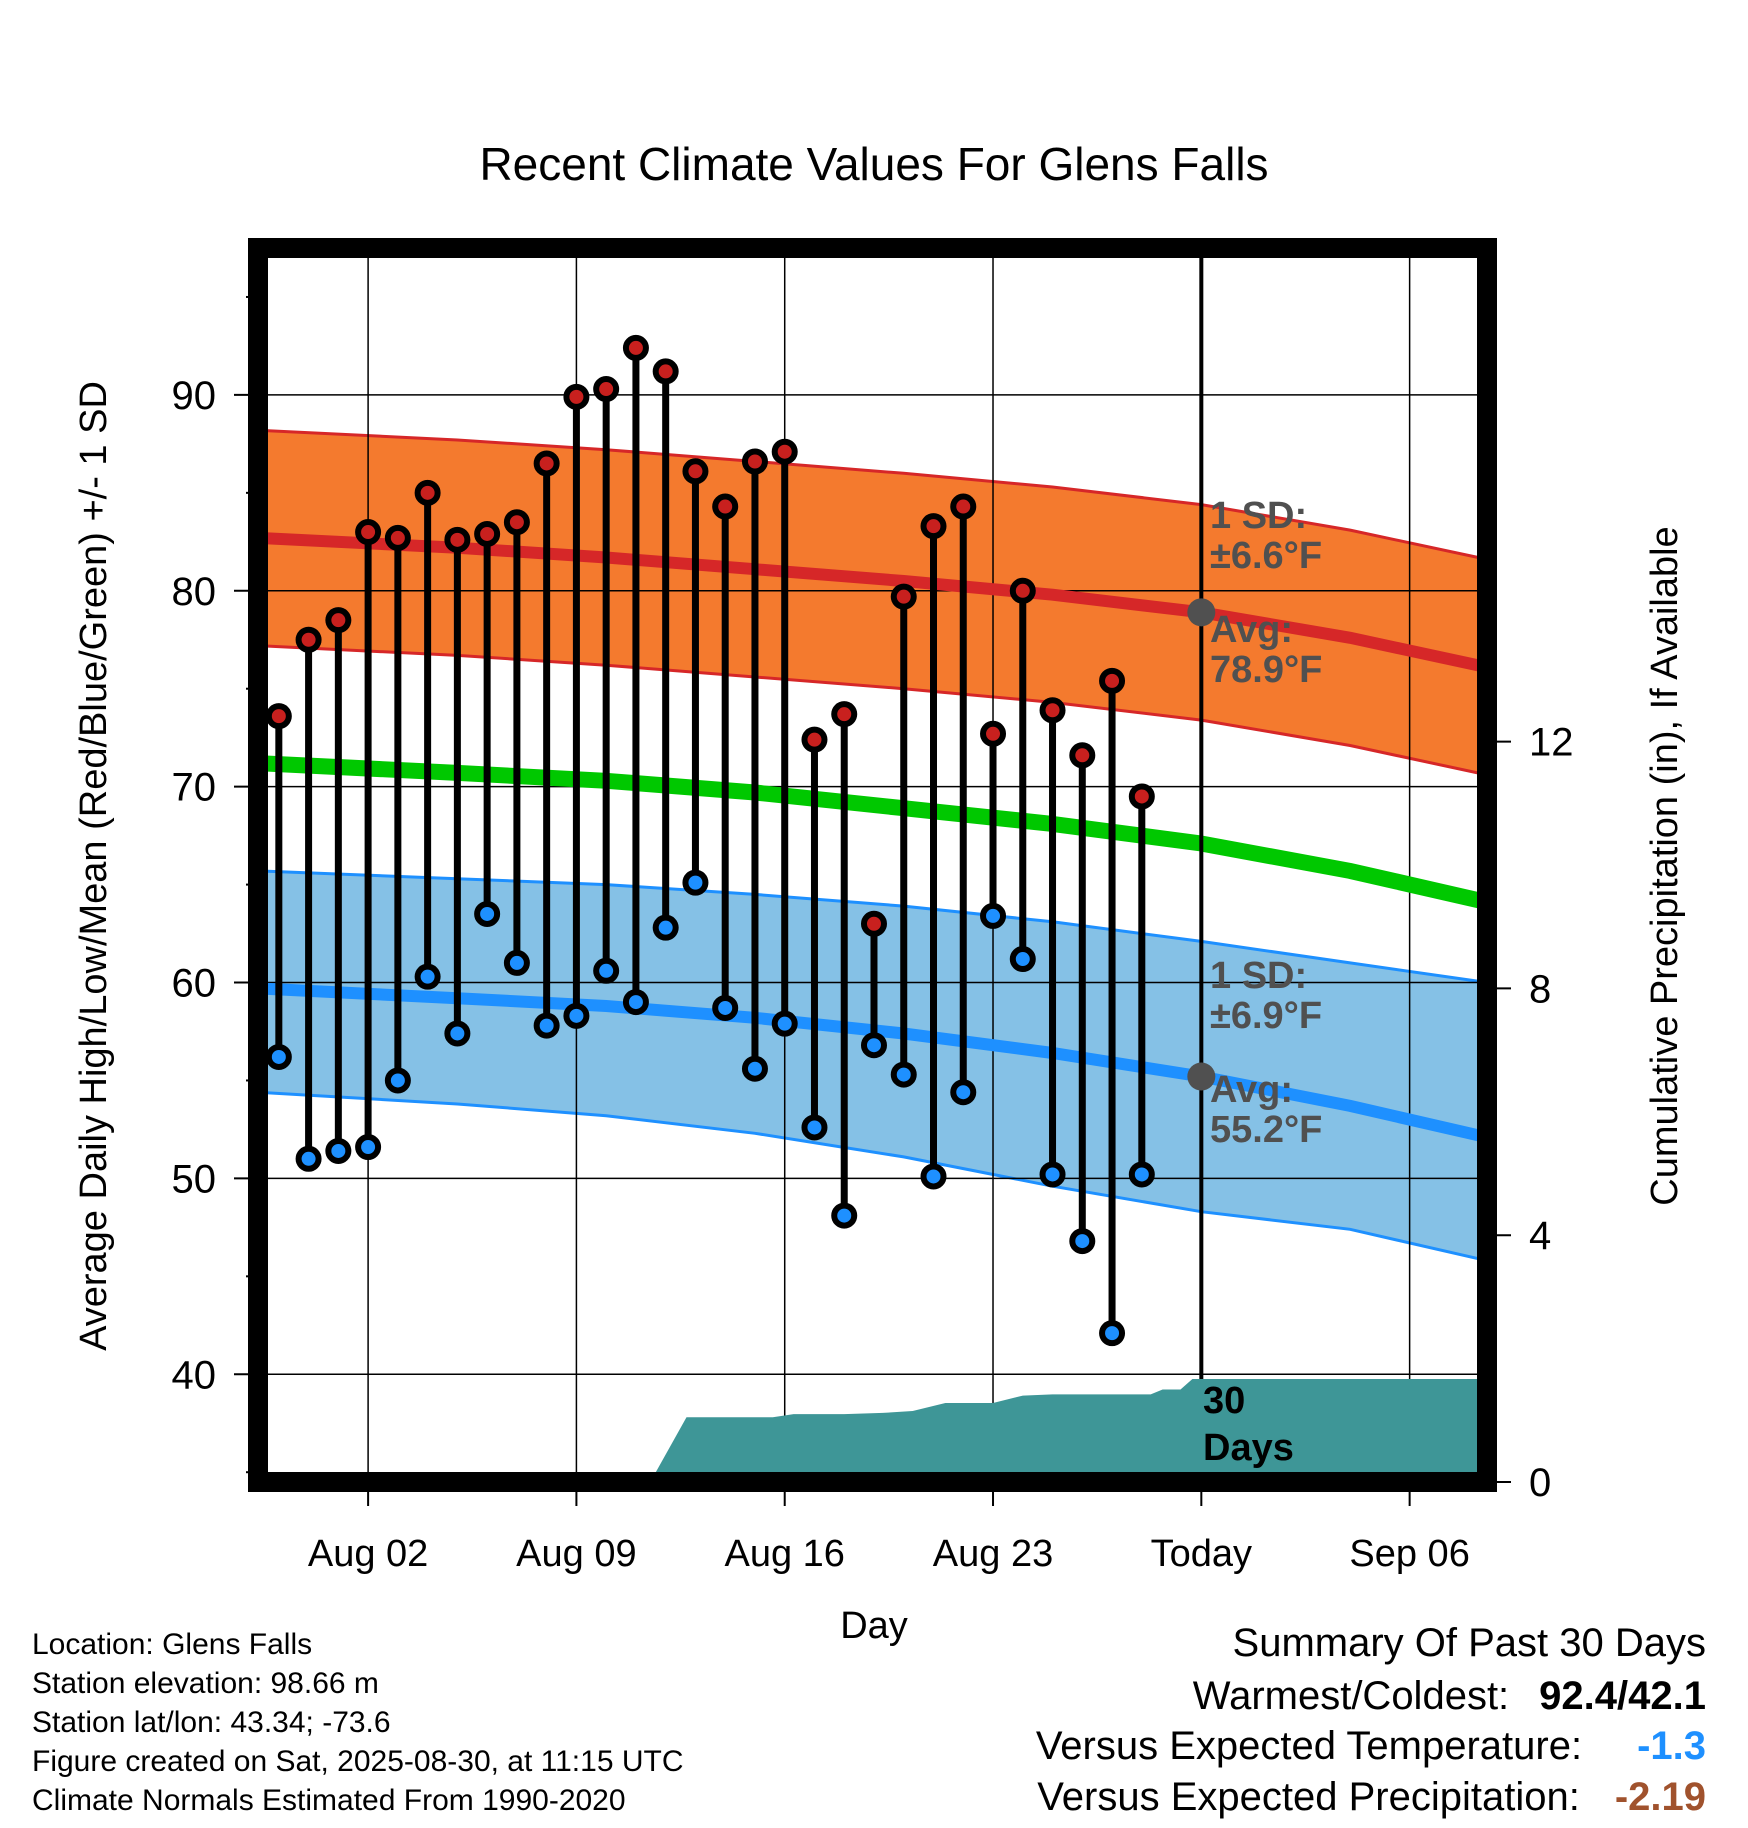 This screenshot has height=1828, width=1748. I want to click on summary-temp-row: Versus Expected Temperature: -1.3, so click(1371, 1746).